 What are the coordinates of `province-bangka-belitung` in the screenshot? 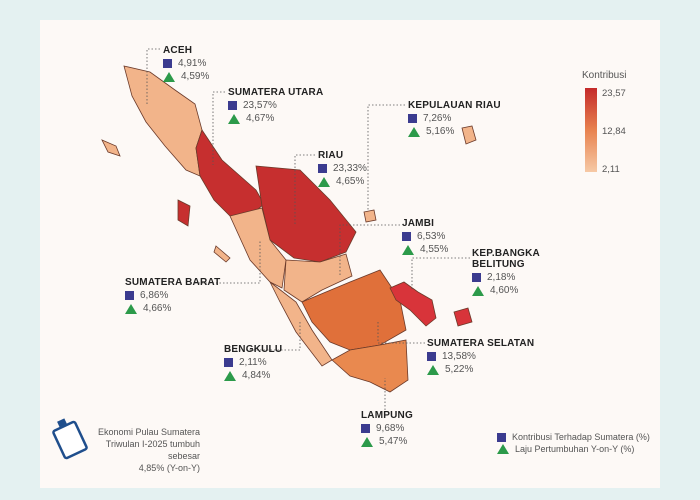 It's located at (413, 304).